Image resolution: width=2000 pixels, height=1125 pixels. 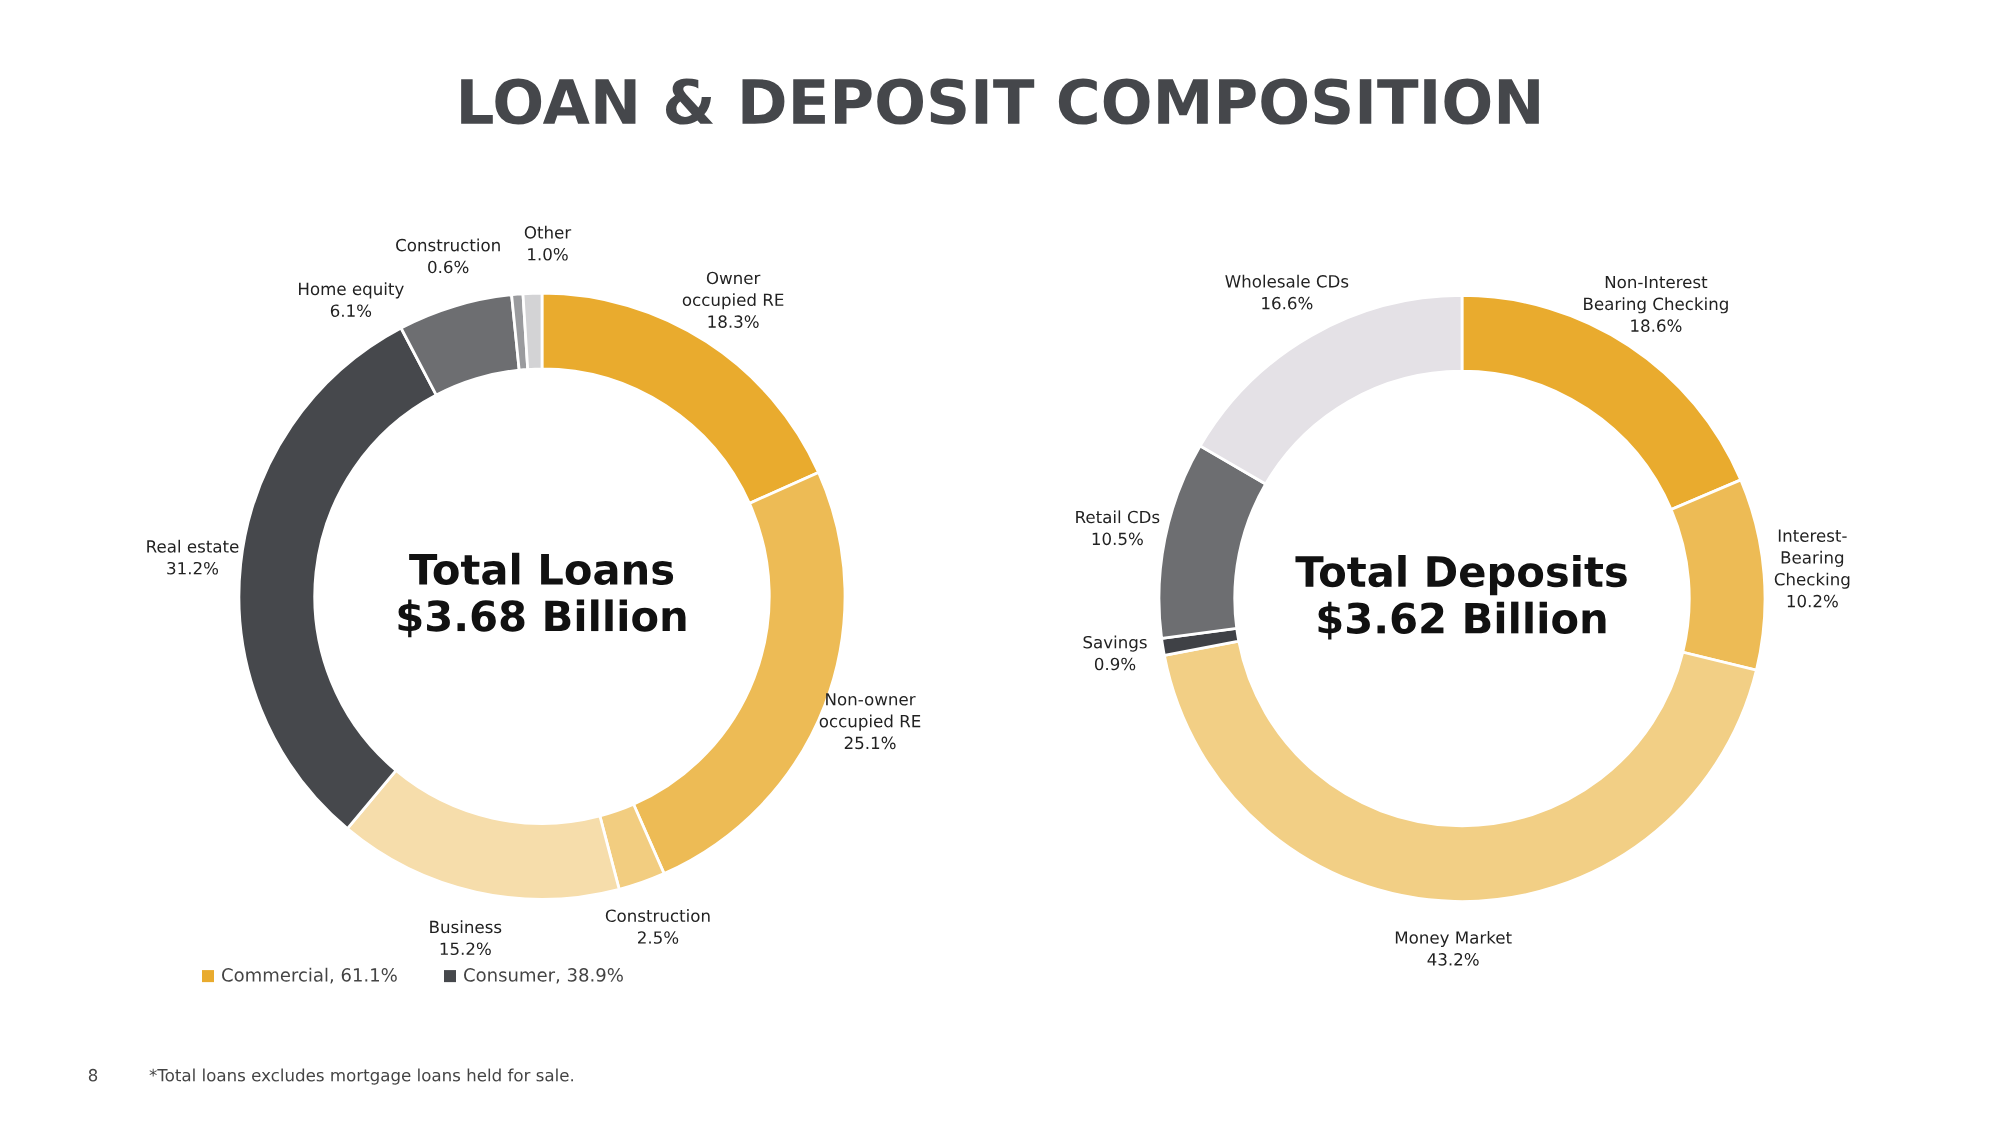 I want to click on chart-title: LOAN & DEPOSIT COMPOSITION, so click(x=1000, y=101).